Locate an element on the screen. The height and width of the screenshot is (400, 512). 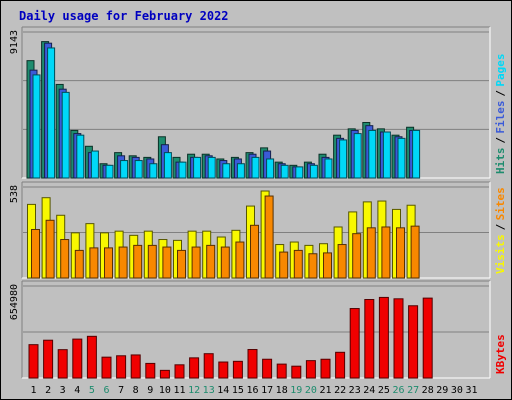
legend-kbytes: KBytes is located at coordinates (500, 354).